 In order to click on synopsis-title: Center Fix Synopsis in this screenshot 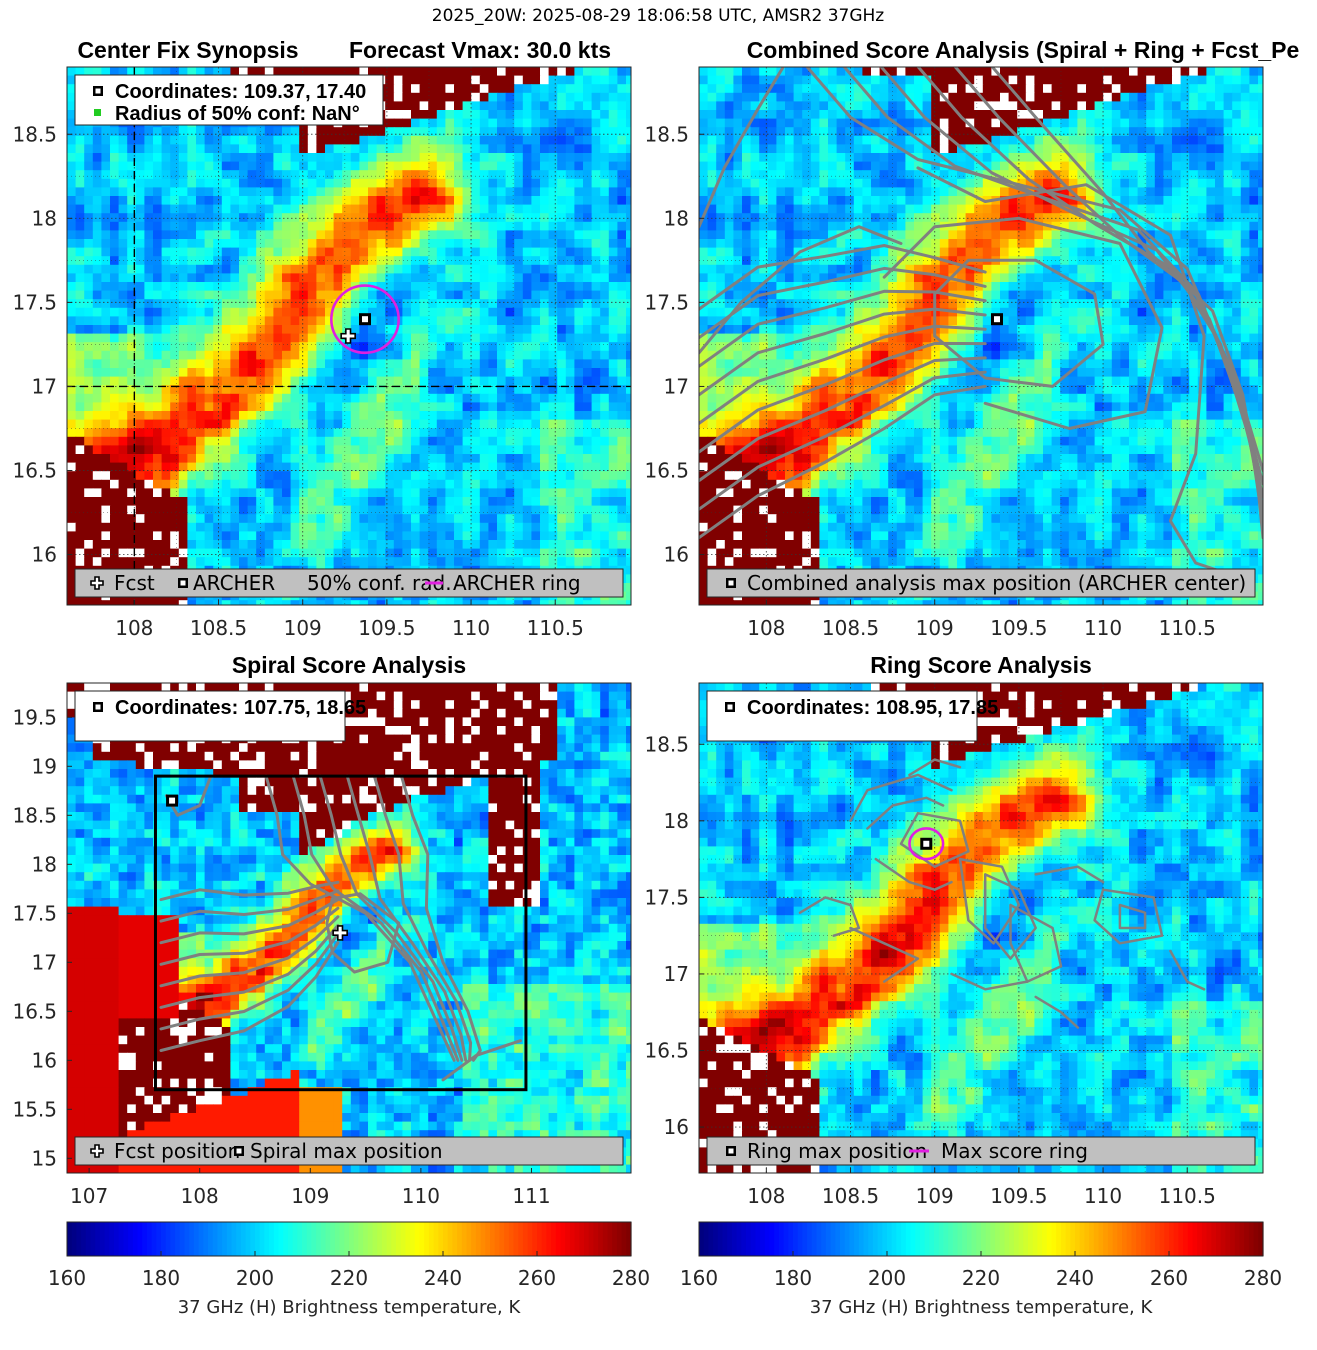, I will do `click(187, 50)`.